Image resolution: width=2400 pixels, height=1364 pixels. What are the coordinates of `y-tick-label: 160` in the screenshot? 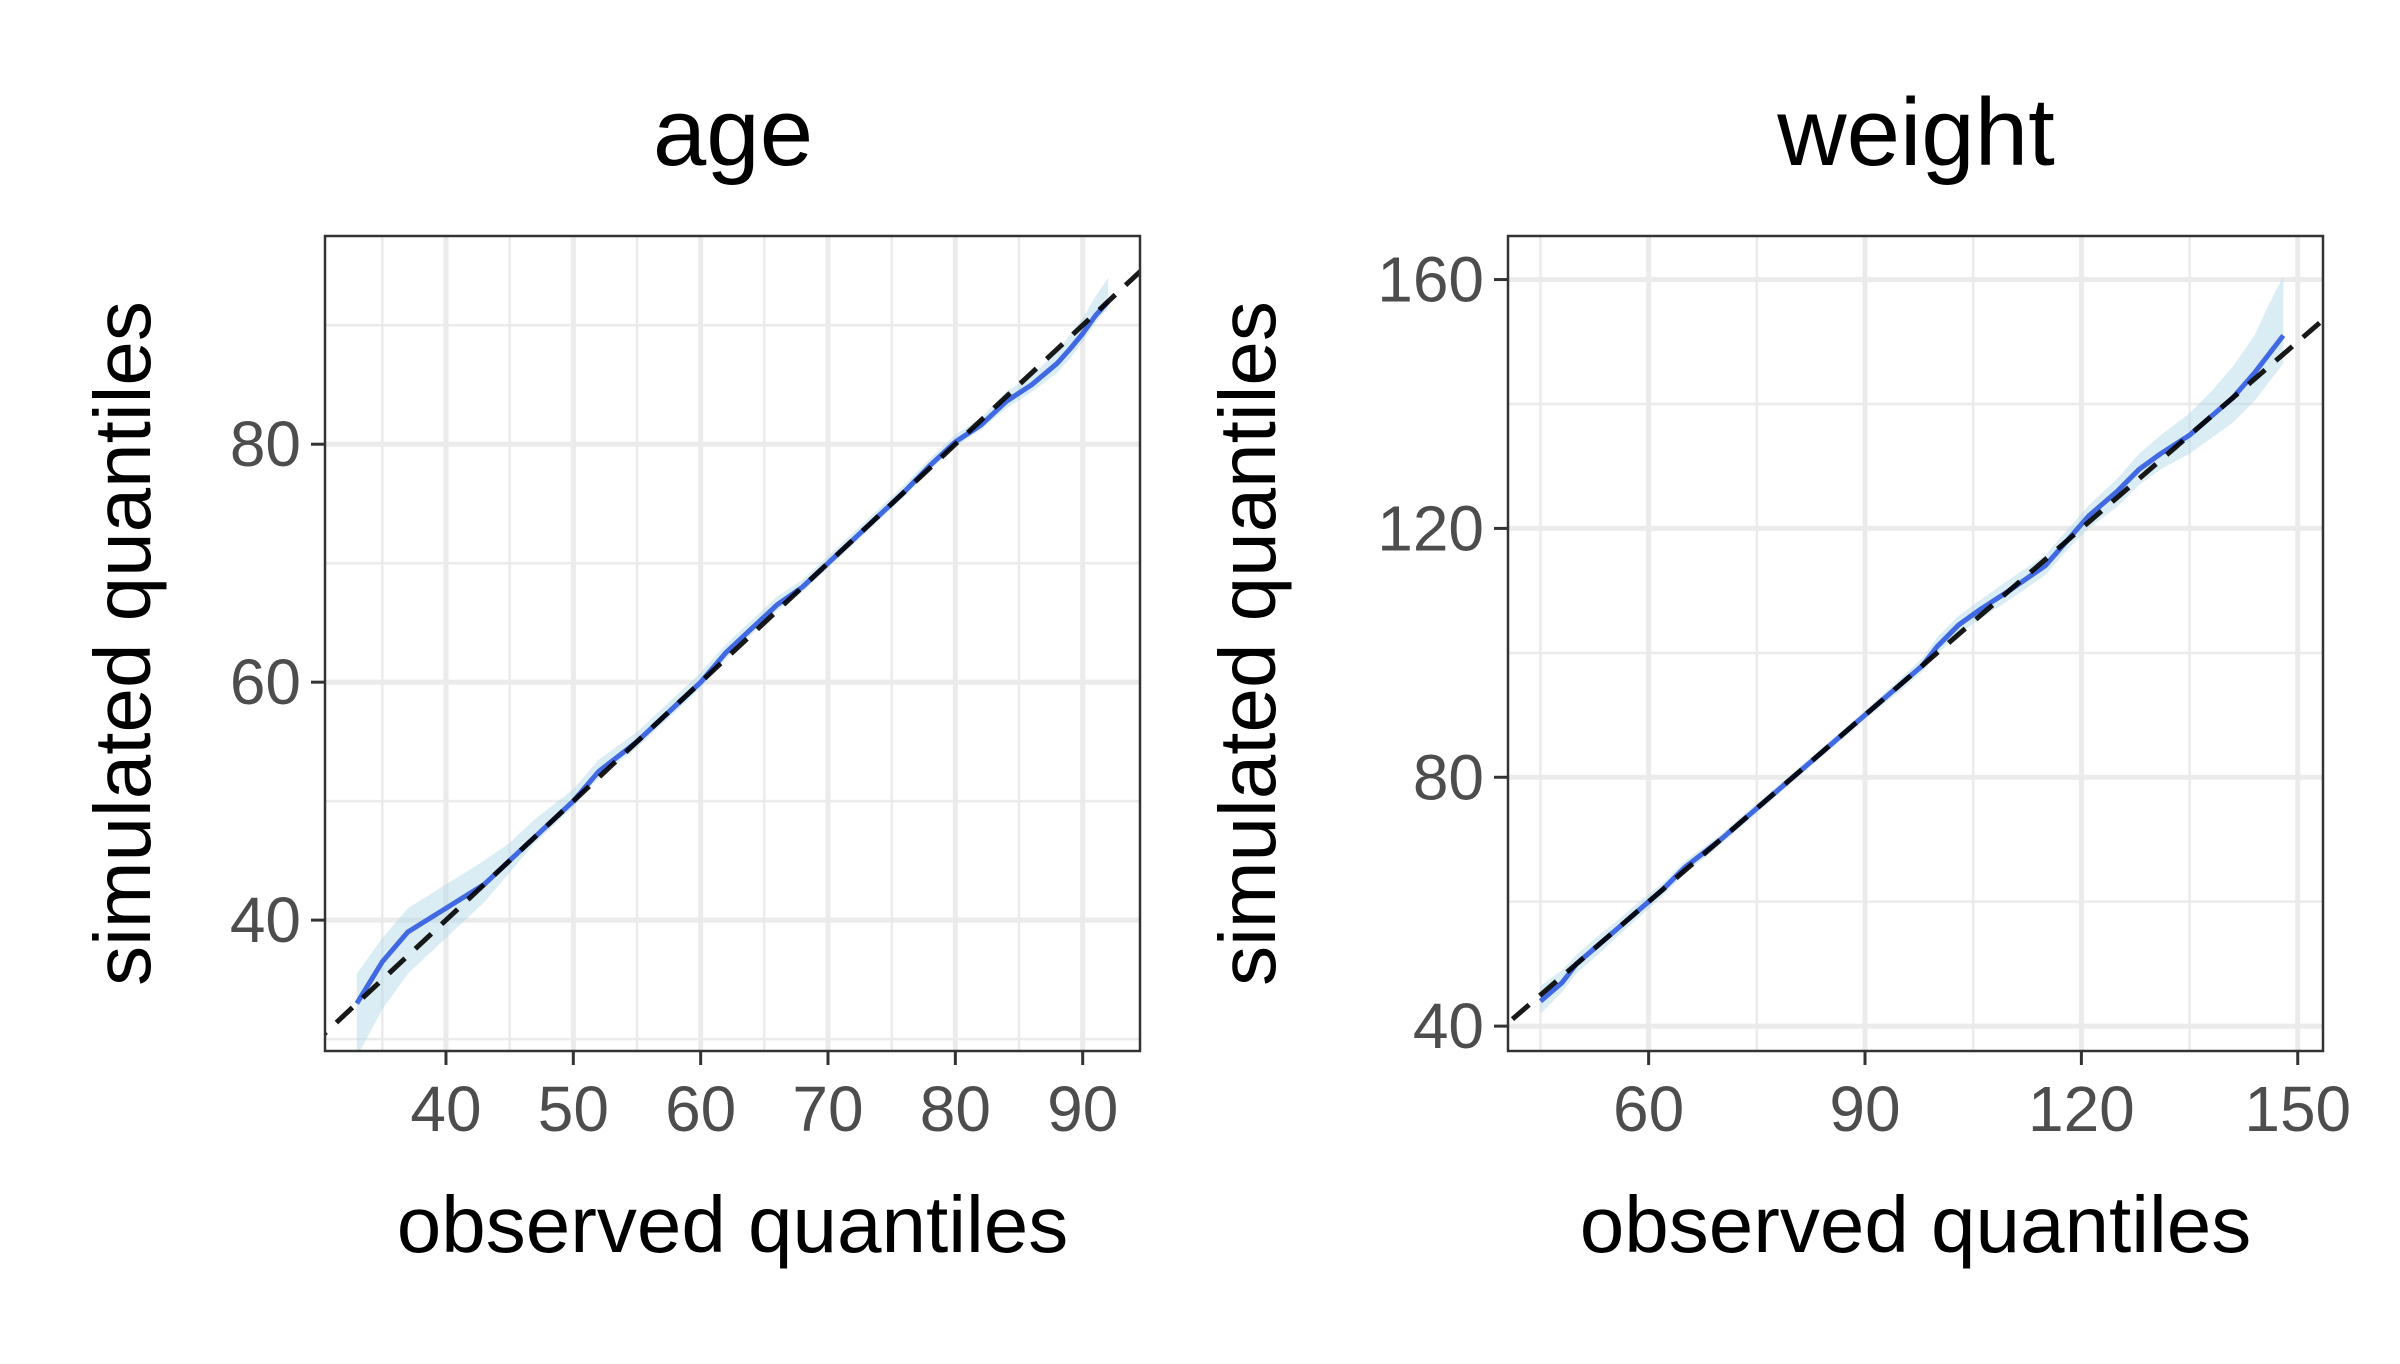 It's located at (1430, 280).